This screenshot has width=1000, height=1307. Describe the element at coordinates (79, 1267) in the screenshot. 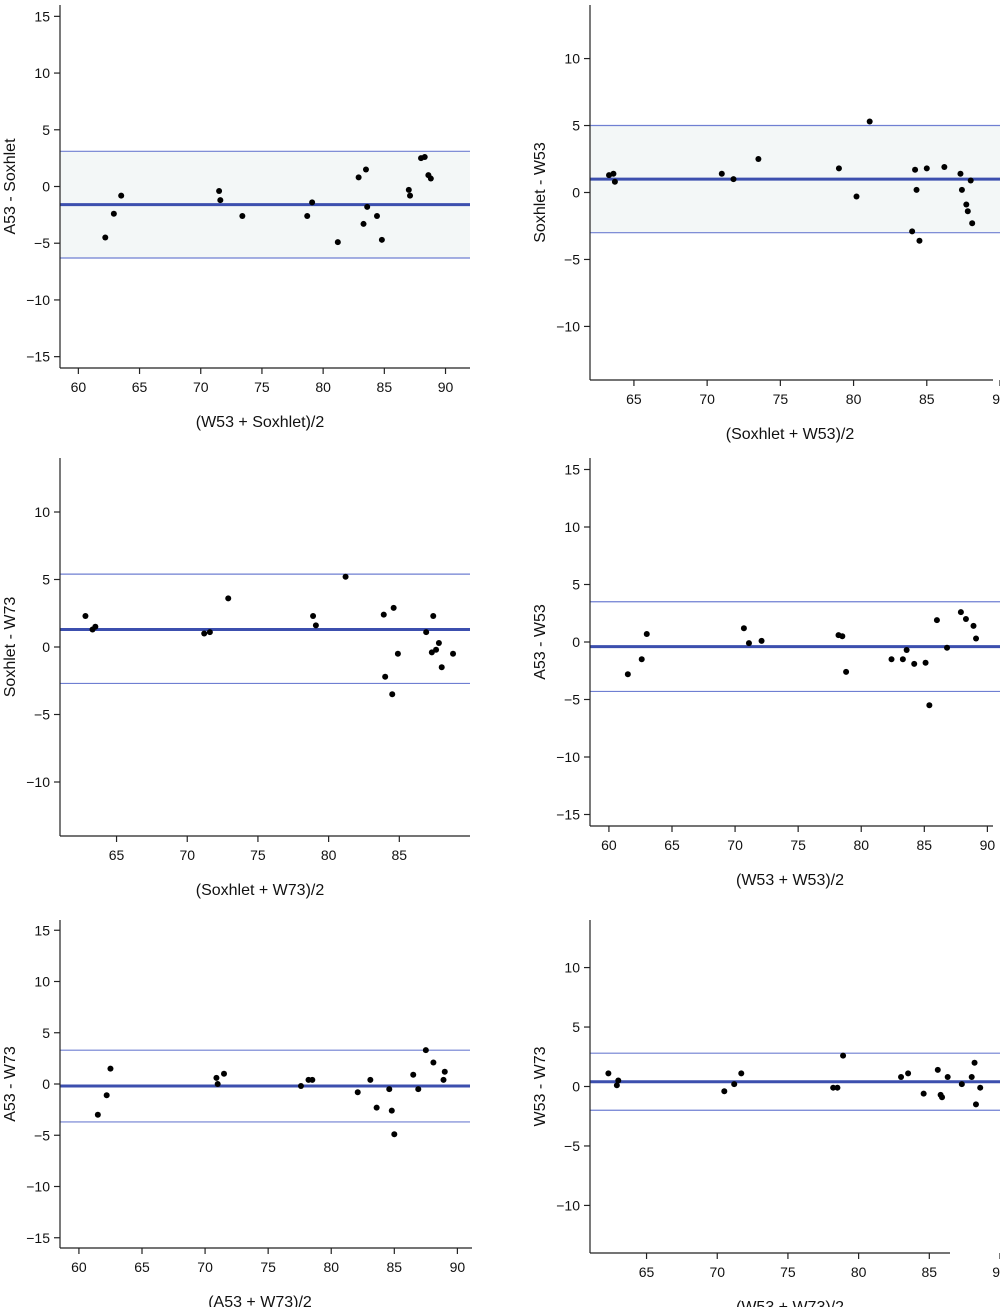

I see `x-tick-label: 60` at that location.